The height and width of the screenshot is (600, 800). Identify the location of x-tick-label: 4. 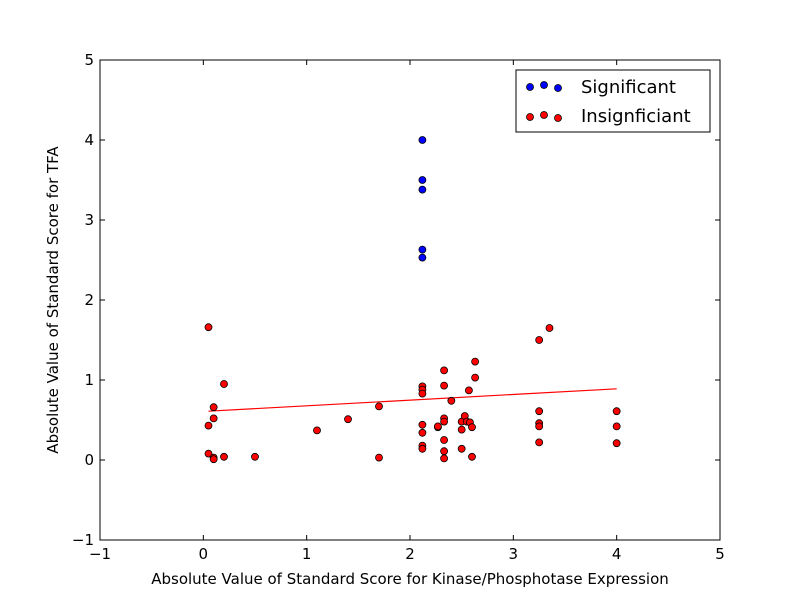
(617, 554).